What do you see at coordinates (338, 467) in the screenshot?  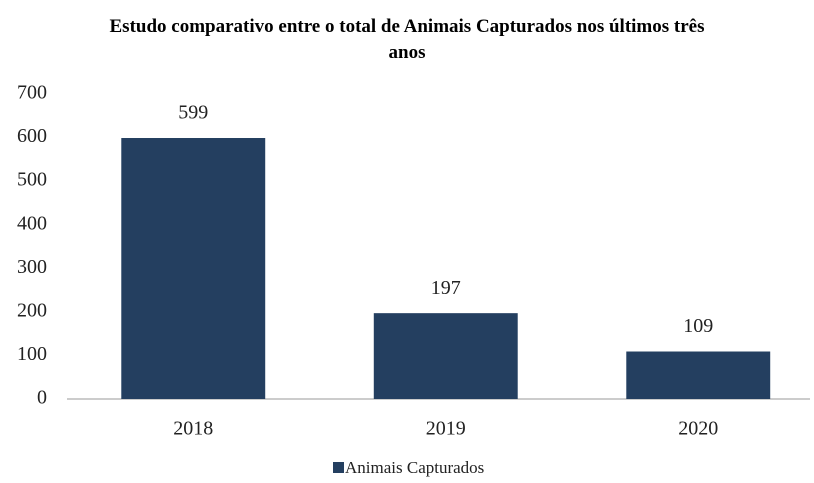 I see `legend-swatch` at bounding box center [338, 467].